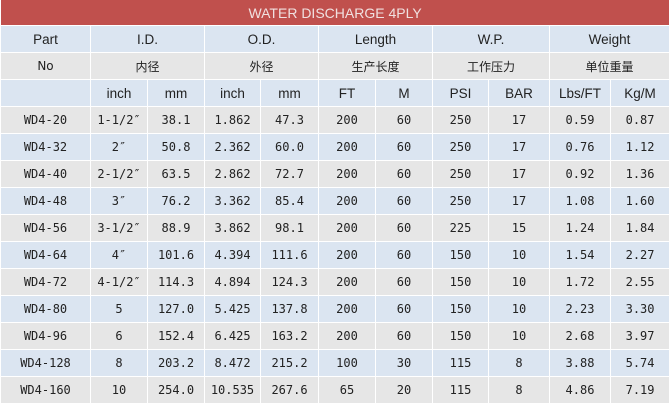  I want to click on part-number-cell: WD4-80, so click(45, 309).